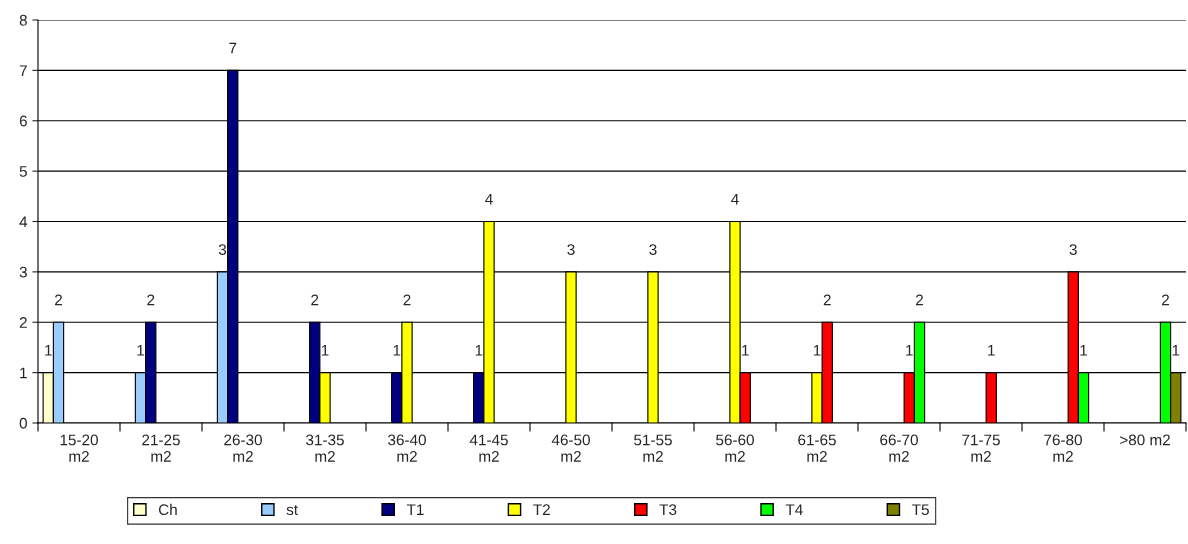 Image resolution: width=1188 pixels, height=544 pixels. Describe the element at coordinates (243, 448) in the screenshot. I see `x-tick-label: 26-30 m2` at that location.